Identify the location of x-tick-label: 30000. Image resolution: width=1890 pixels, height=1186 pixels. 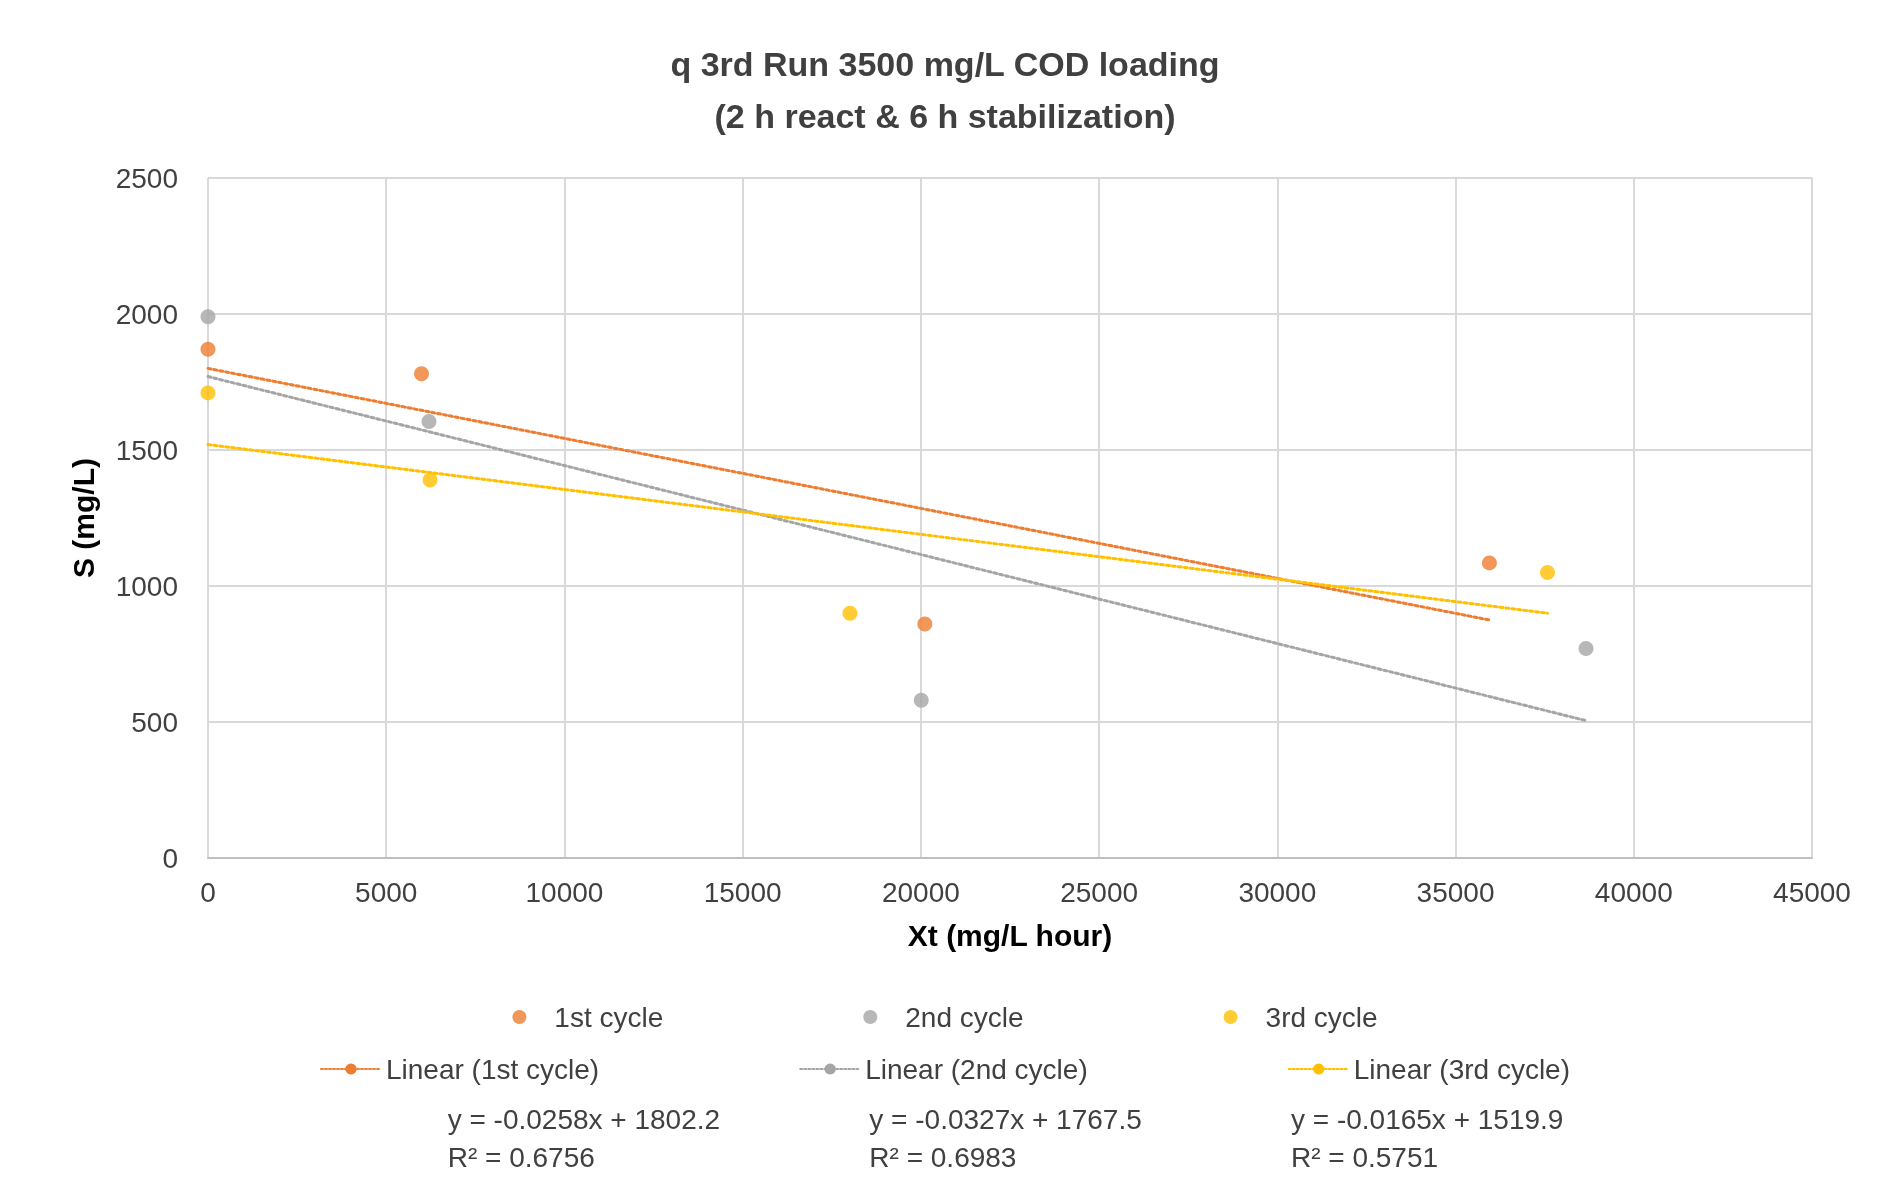
(1277, 892).